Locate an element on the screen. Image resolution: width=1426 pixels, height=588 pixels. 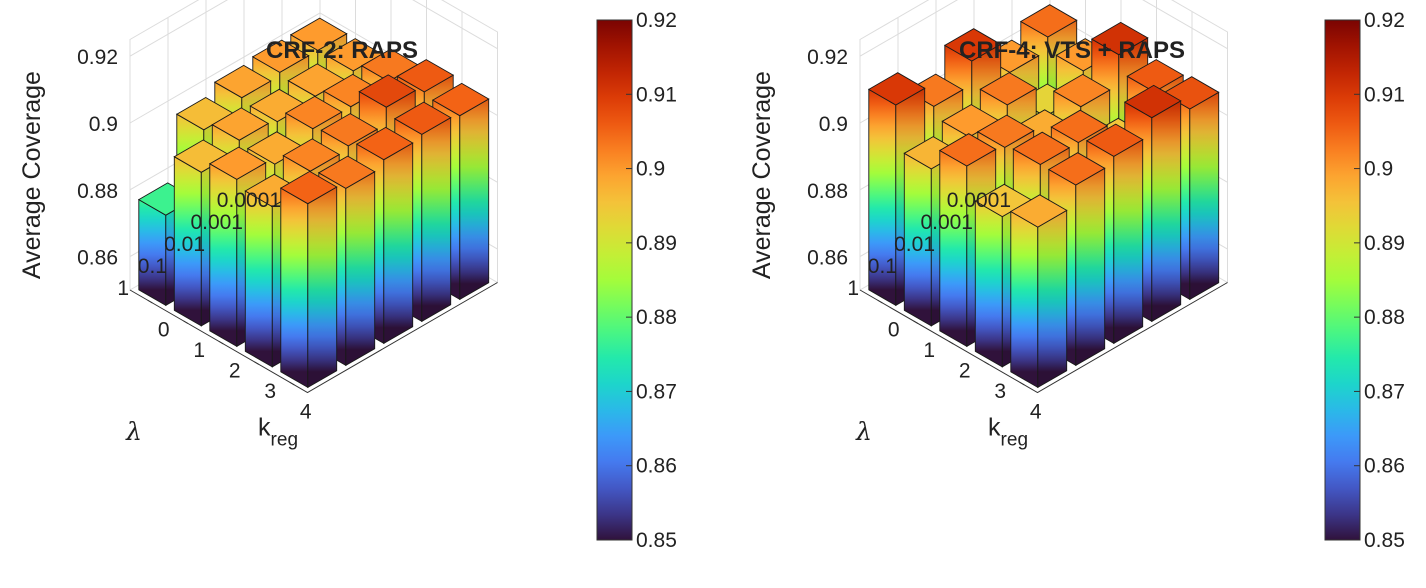
chart-title: CRF-2: RAPS is located at coordinates (342, 50).